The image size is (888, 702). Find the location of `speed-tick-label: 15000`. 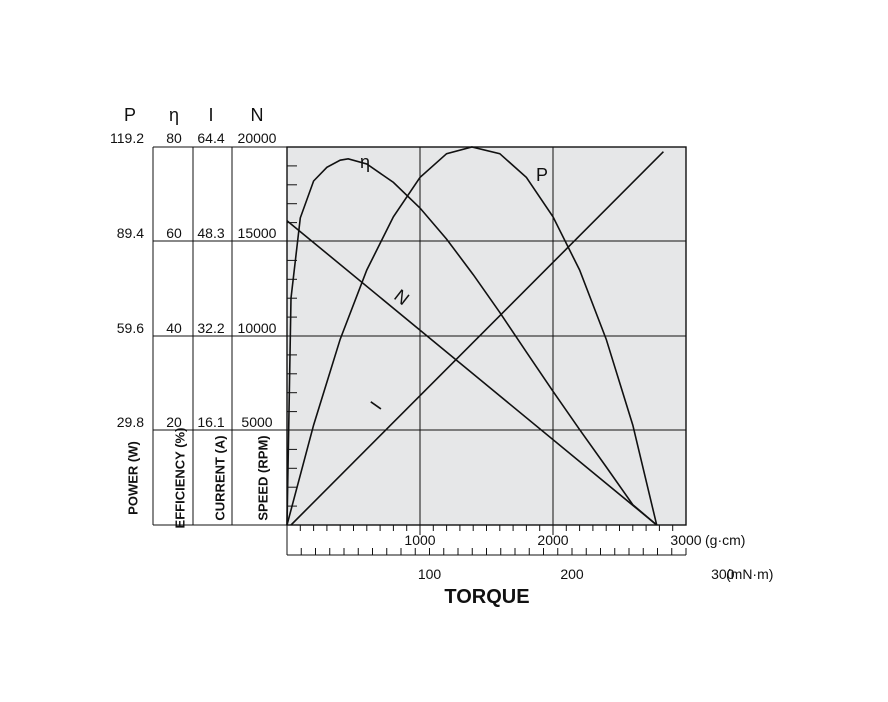

speed-tick-label: 15000 is located at coordinates (257, 233).